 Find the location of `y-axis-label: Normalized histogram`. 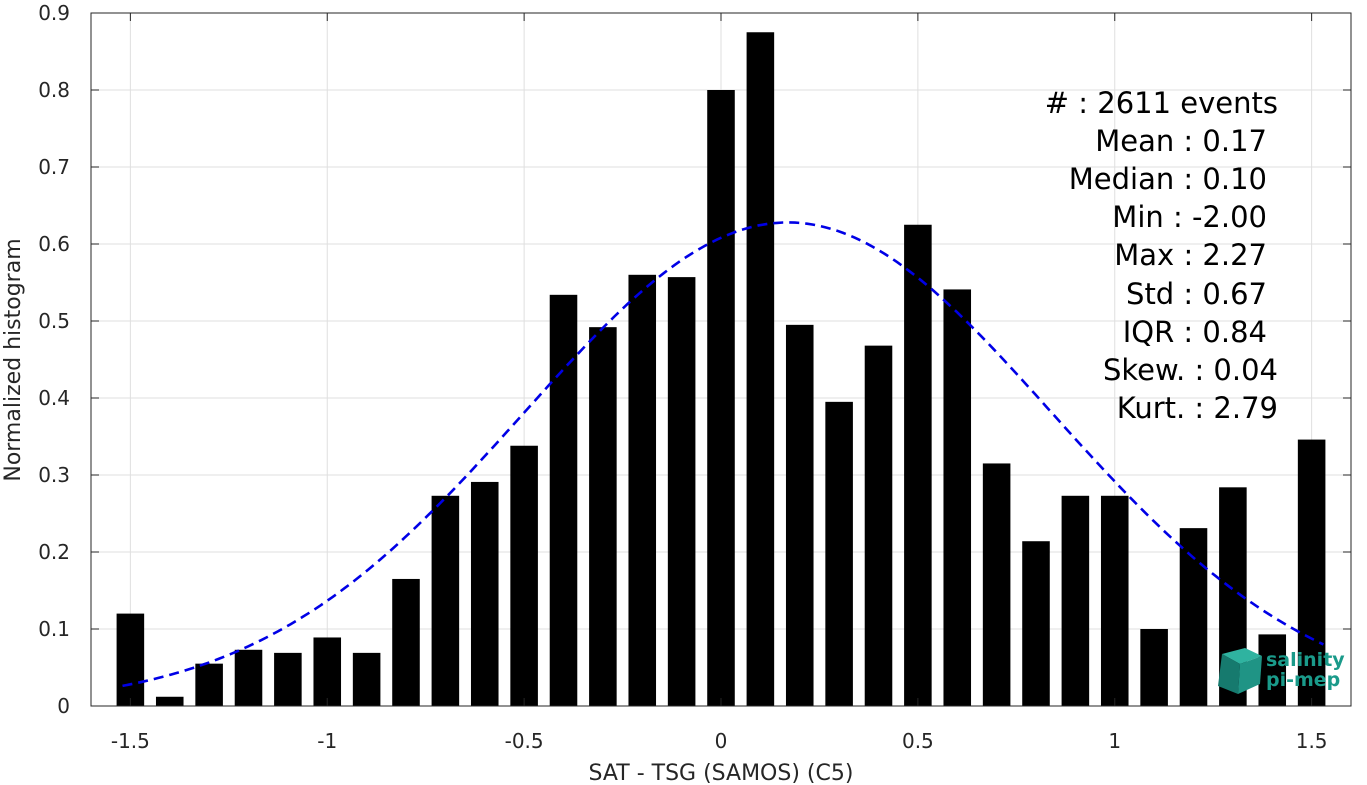

y-axis-label: Normalized histogram is located at coordinates (13, 359).